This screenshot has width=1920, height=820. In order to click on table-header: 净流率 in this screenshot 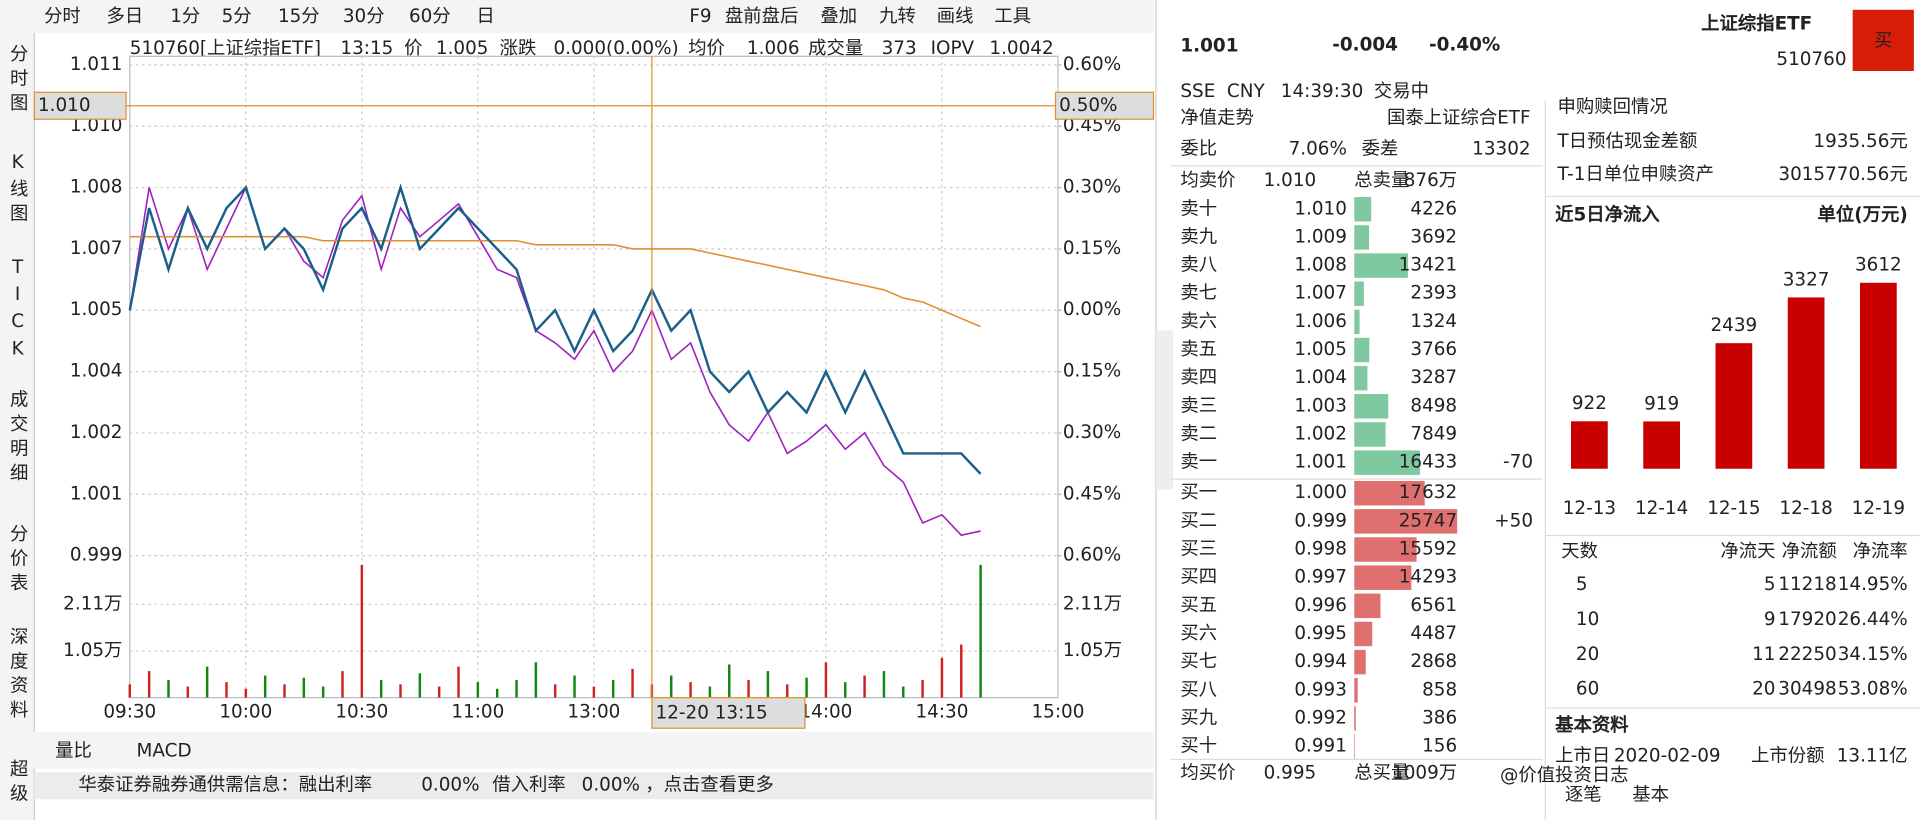, I will do `click(1880, 551)`.